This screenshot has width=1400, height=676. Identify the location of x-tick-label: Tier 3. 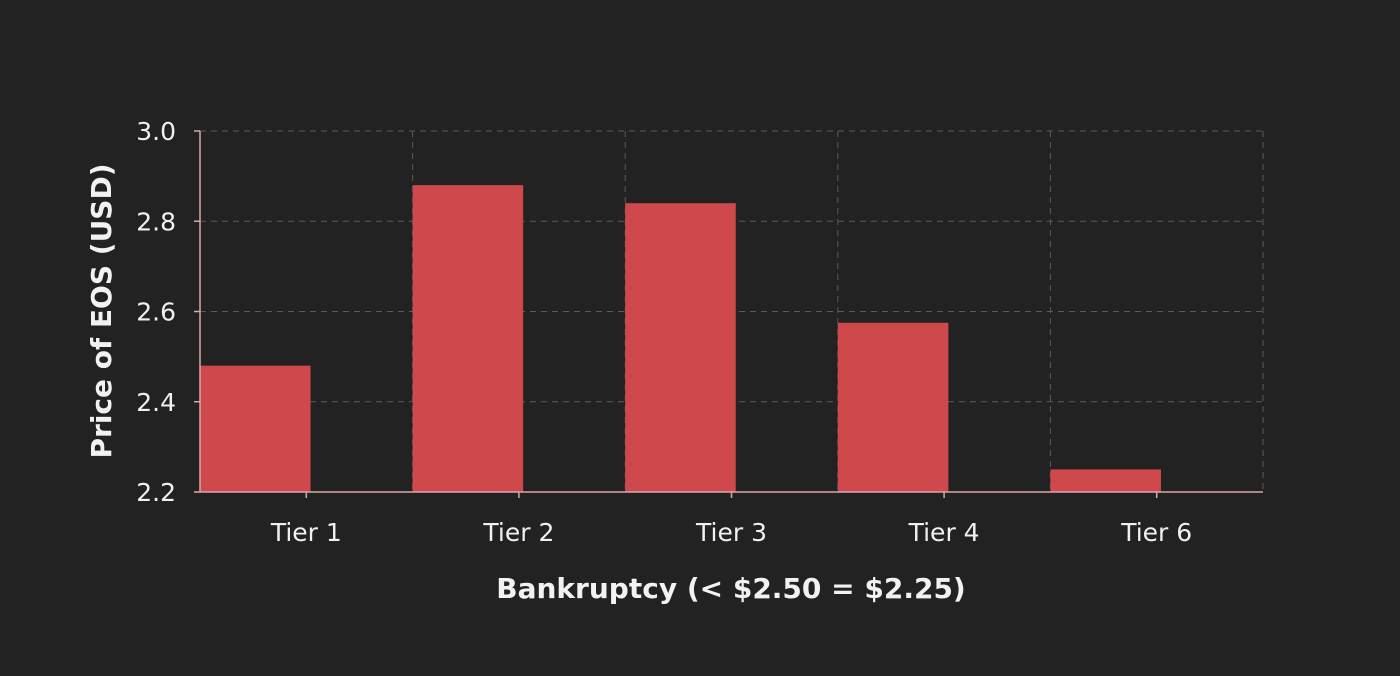
(731, 532).